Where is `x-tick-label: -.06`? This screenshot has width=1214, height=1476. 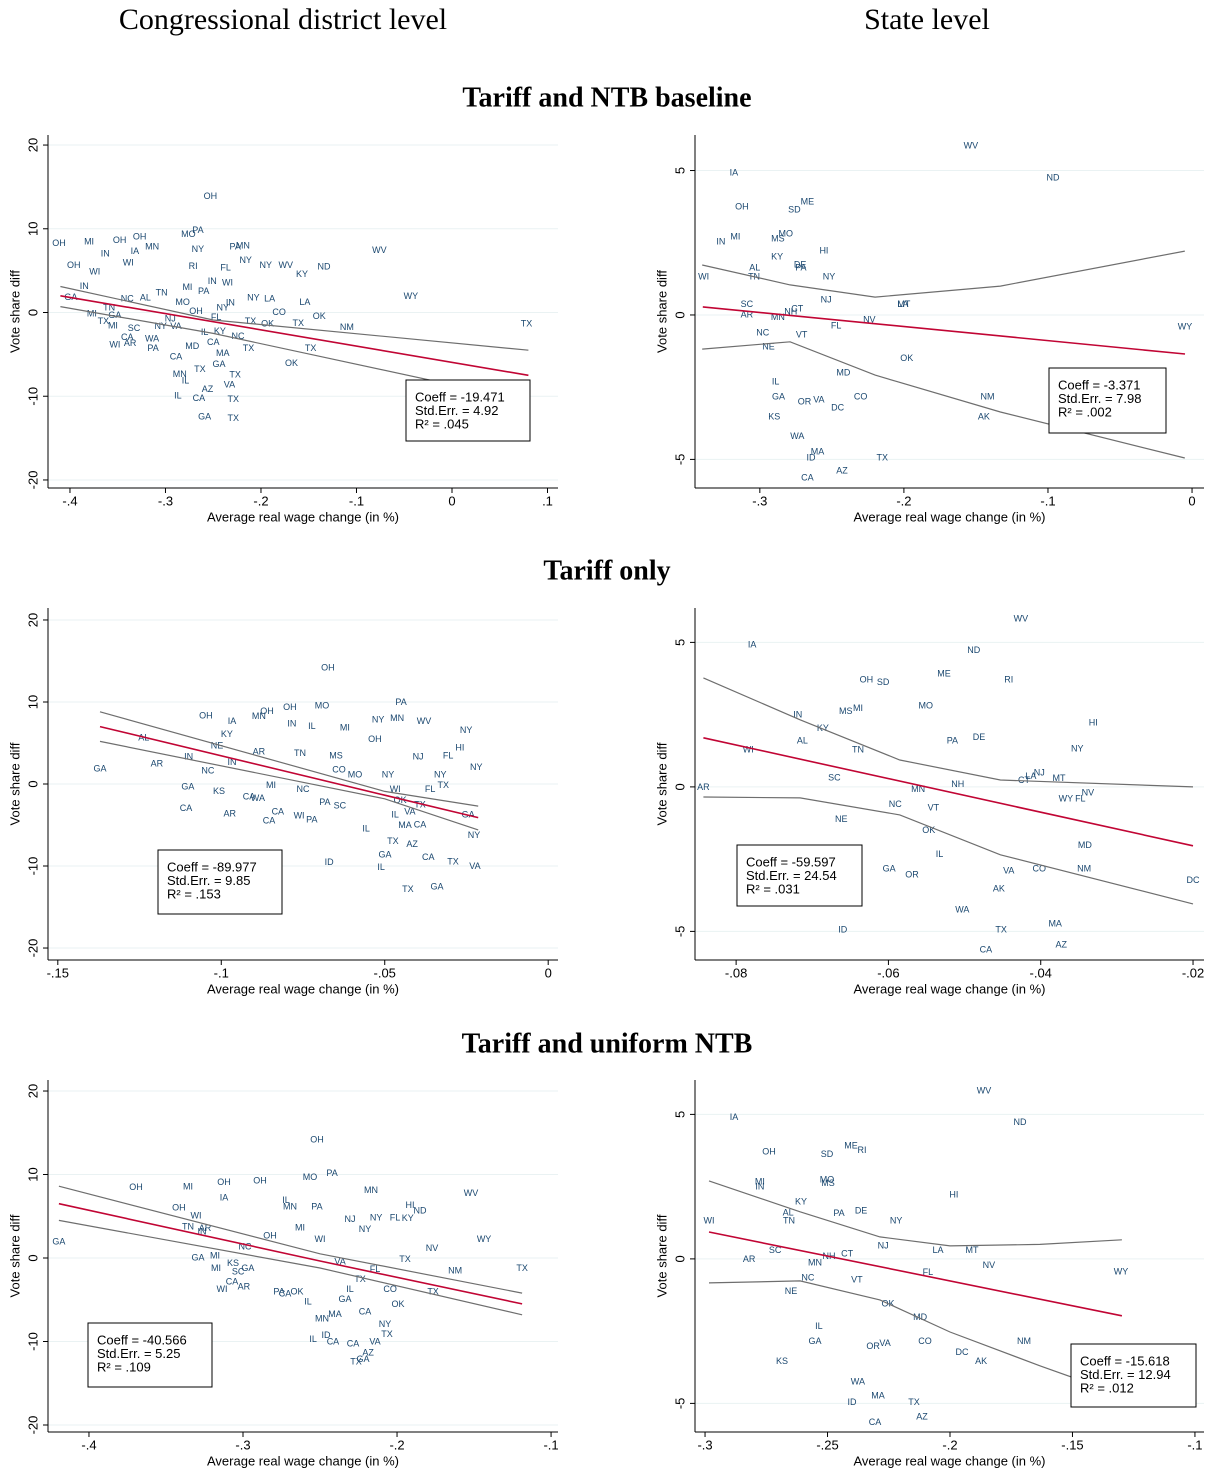 x-tick-label: -.06 is located at coordinates (888, 972).